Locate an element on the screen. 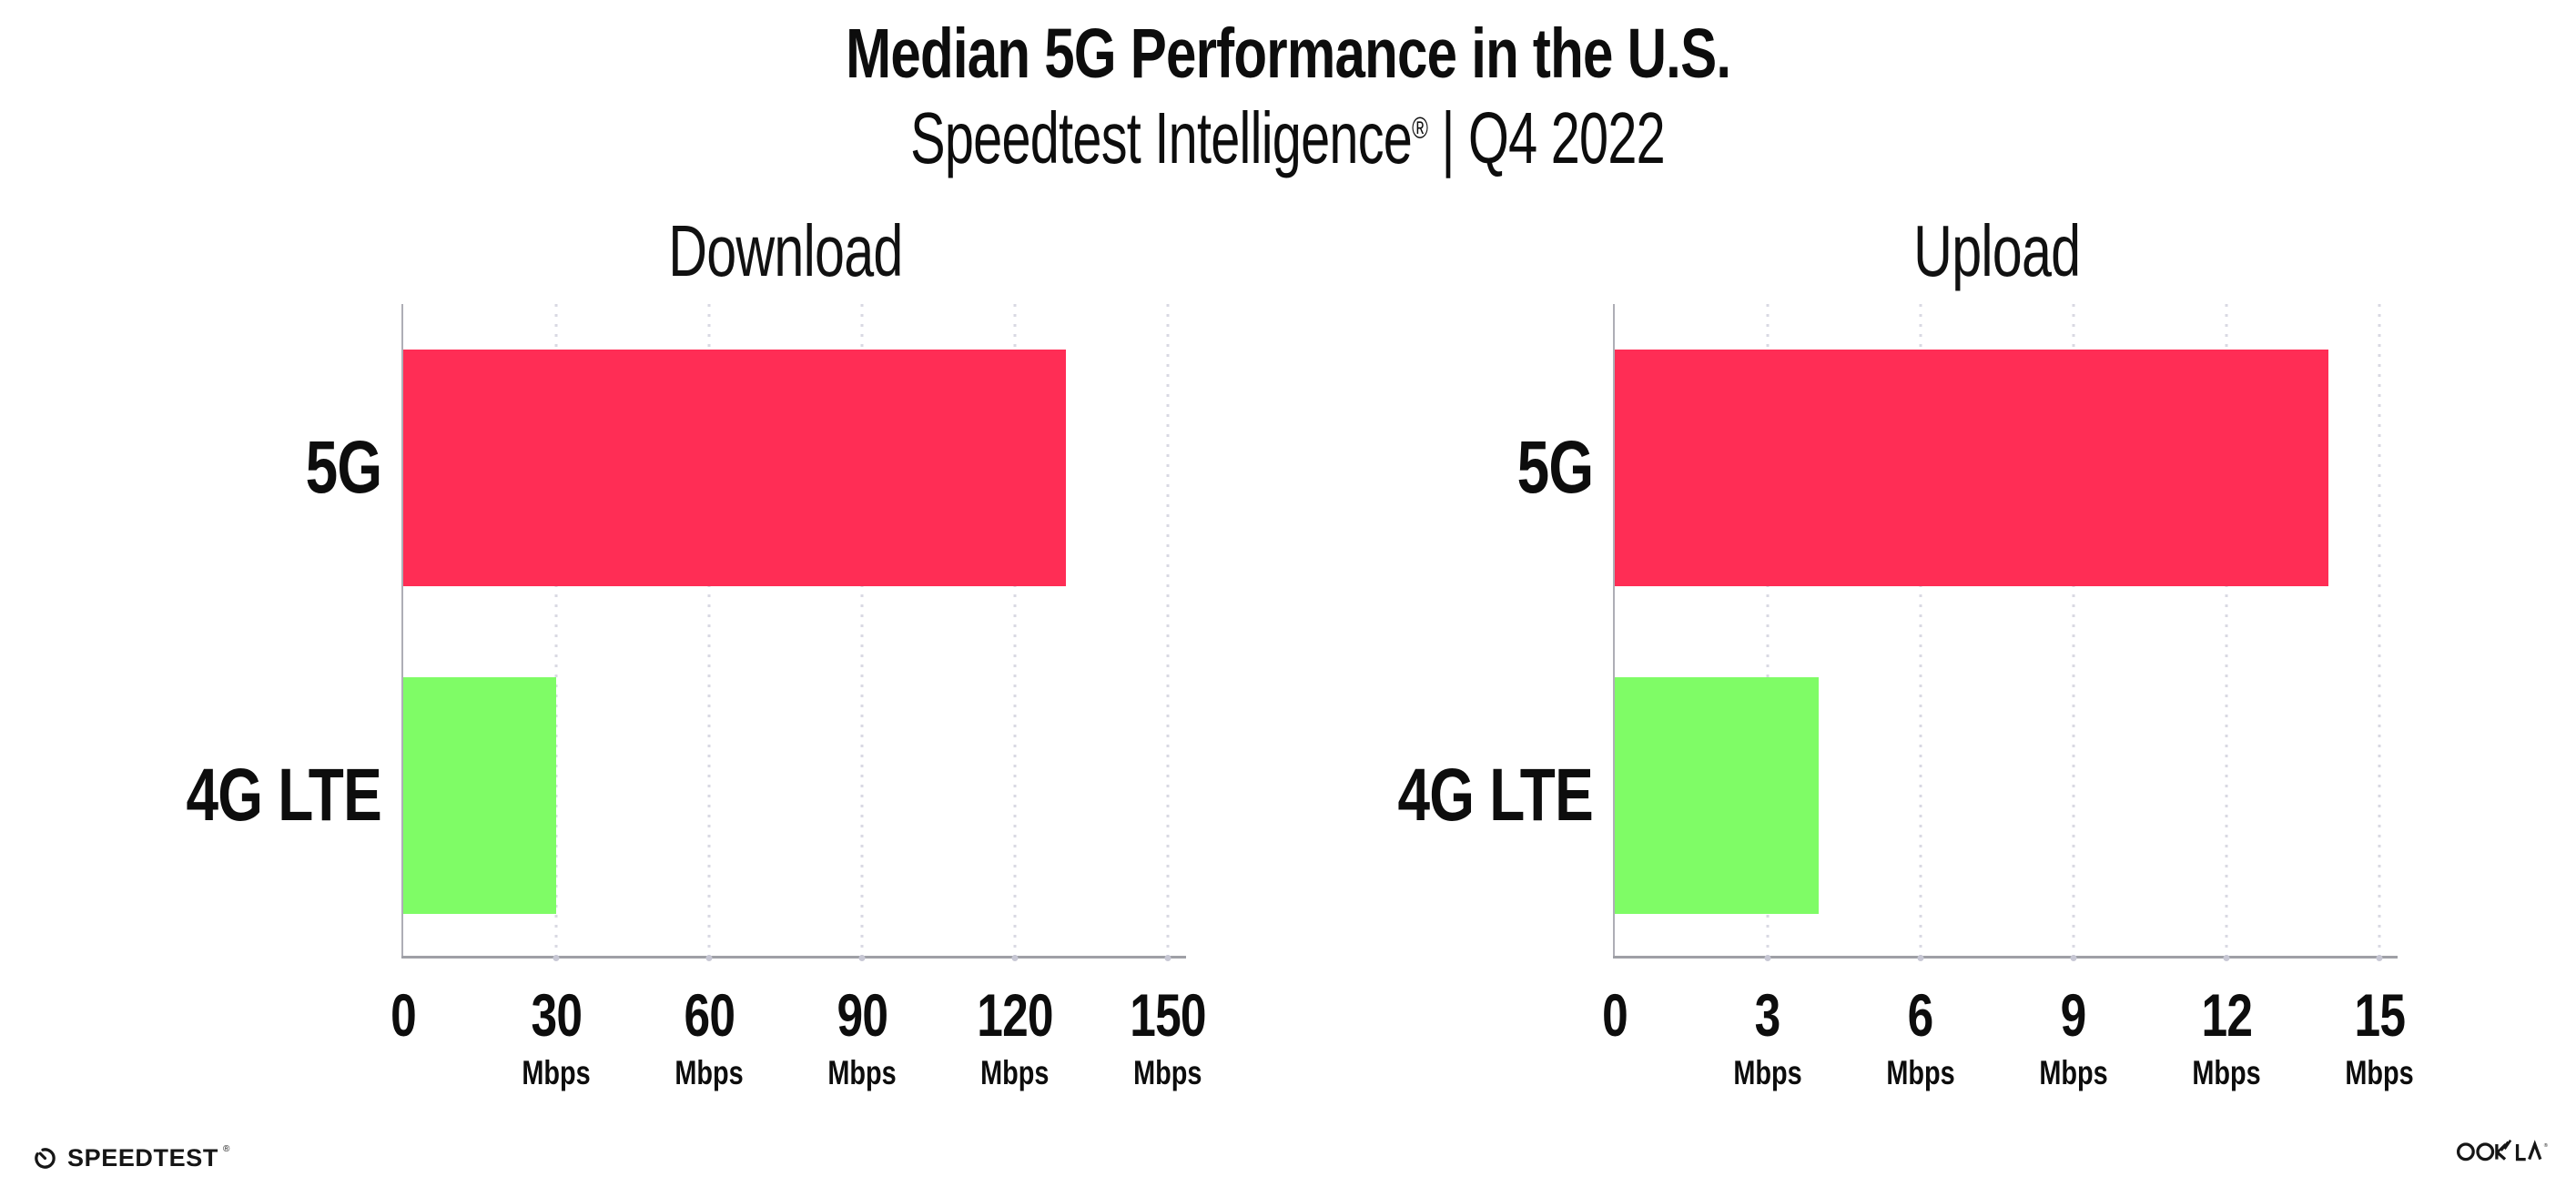 The width and height of the screenshot is (2576, 1197). x-tick-label: 15 Mbps is located at coordinates (2380, 1037).